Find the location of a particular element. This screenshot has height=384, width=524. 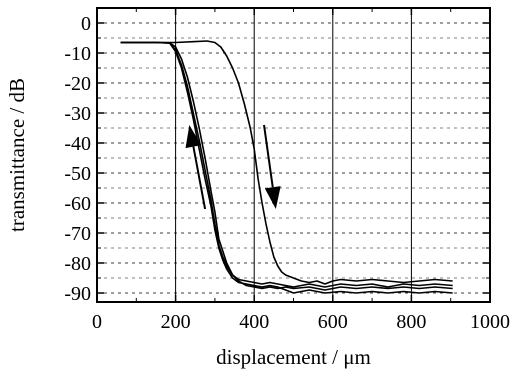

y-tick-label: -70 is located at coordinates (77, 234).